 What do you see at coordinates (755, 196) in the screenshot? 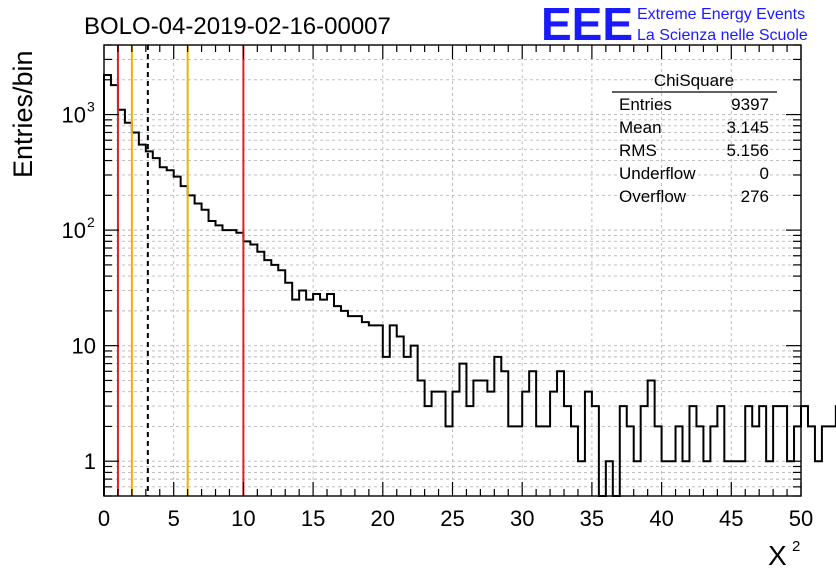
I see `stats-value: 276` at bounding box center [755, 196].